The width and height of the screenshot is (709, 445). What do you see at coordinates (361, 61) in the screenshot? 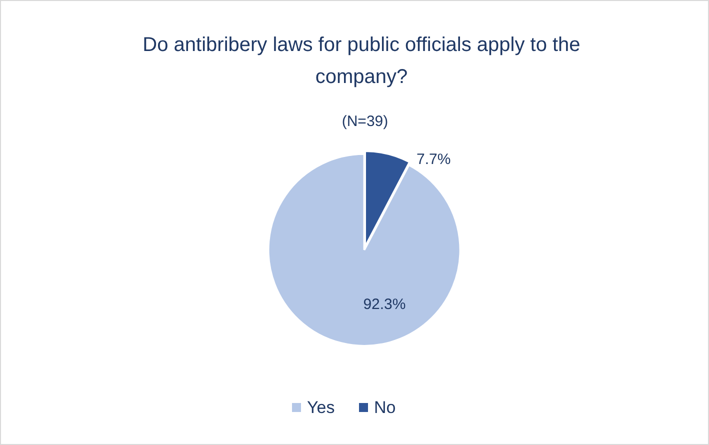
I see `chart-title: Do antibribery laws for public officials apply to the company?` at bounding box center [361, 61].